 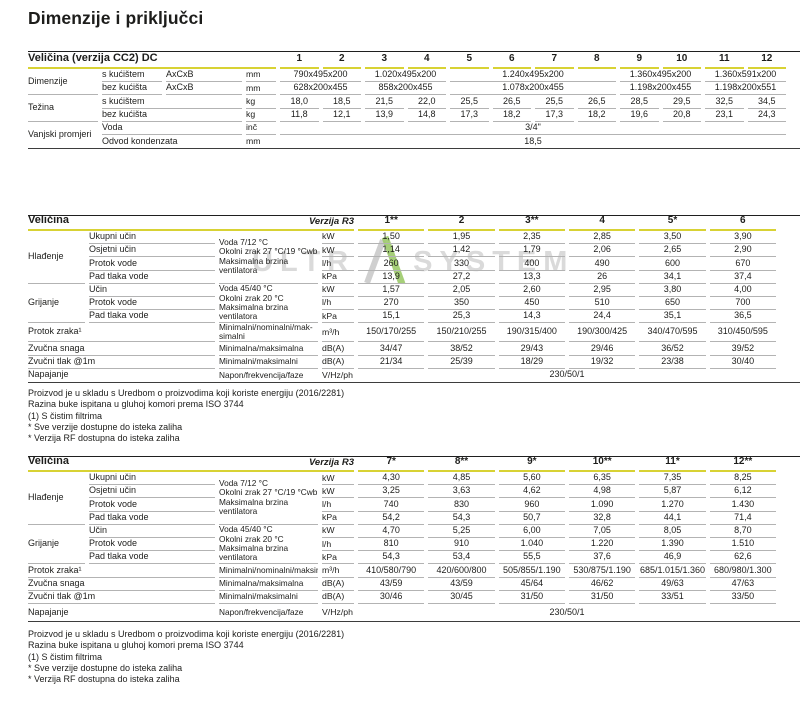 What do you see at coordinates (602, 264) in the screenshot?
I see `value-cell: 490` at bounding box center [602, 264].